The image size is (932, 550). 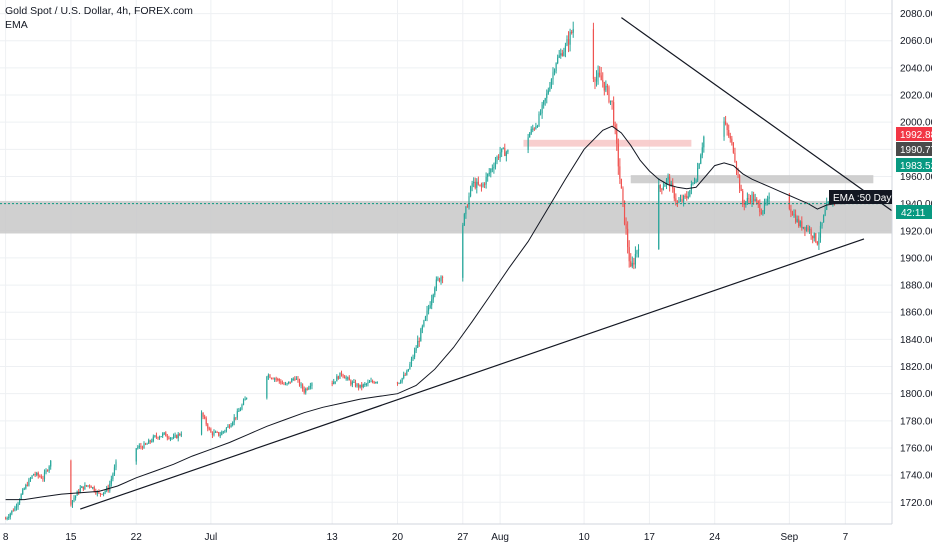 I want to click on price-axis, so click(x=912, y=262).